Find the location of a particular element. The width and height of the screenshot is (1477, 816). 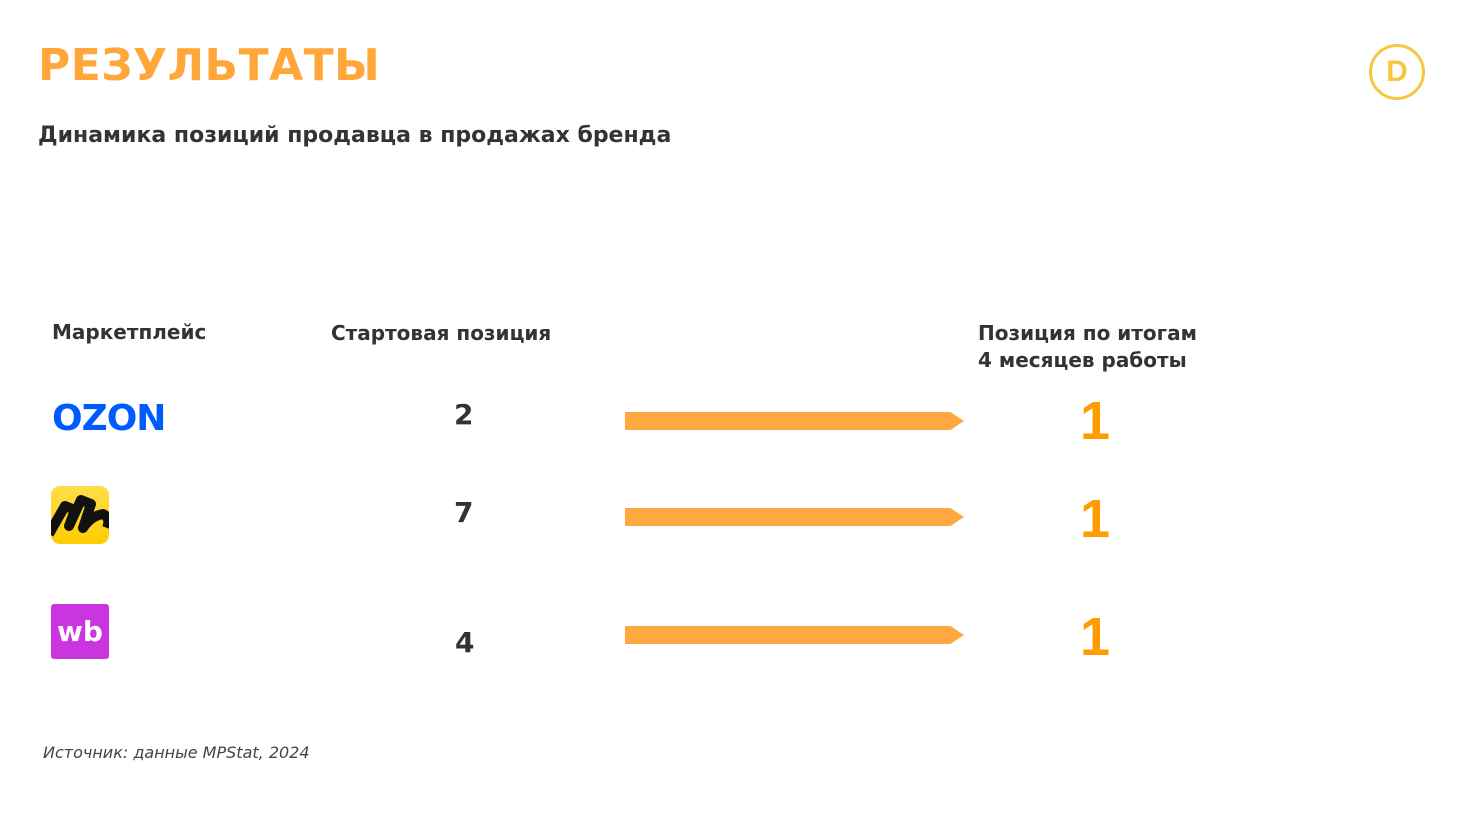

start-position: 4 is located at coordinates (465, 642).